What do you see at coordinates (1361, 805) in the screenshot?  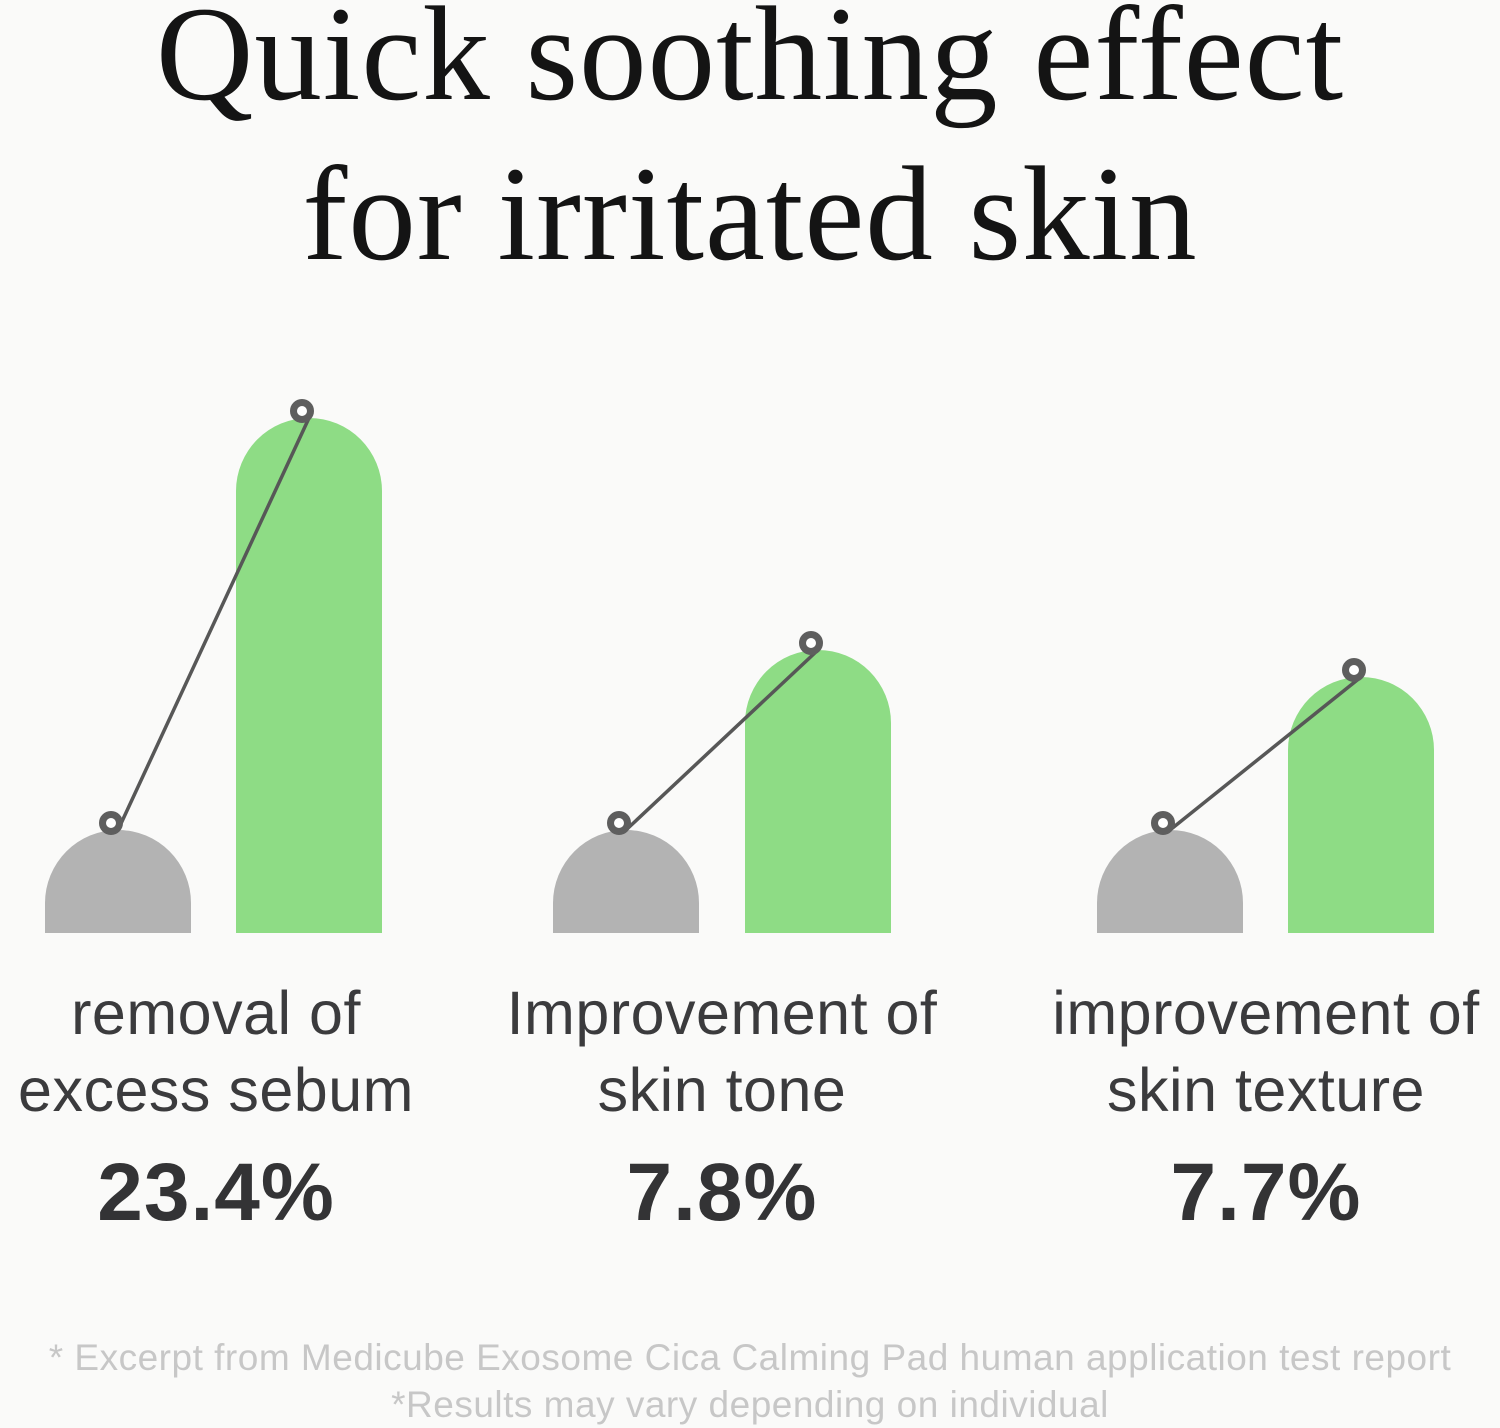 I see `bar-after-skin-texture` at bounding box center [1361, 805].